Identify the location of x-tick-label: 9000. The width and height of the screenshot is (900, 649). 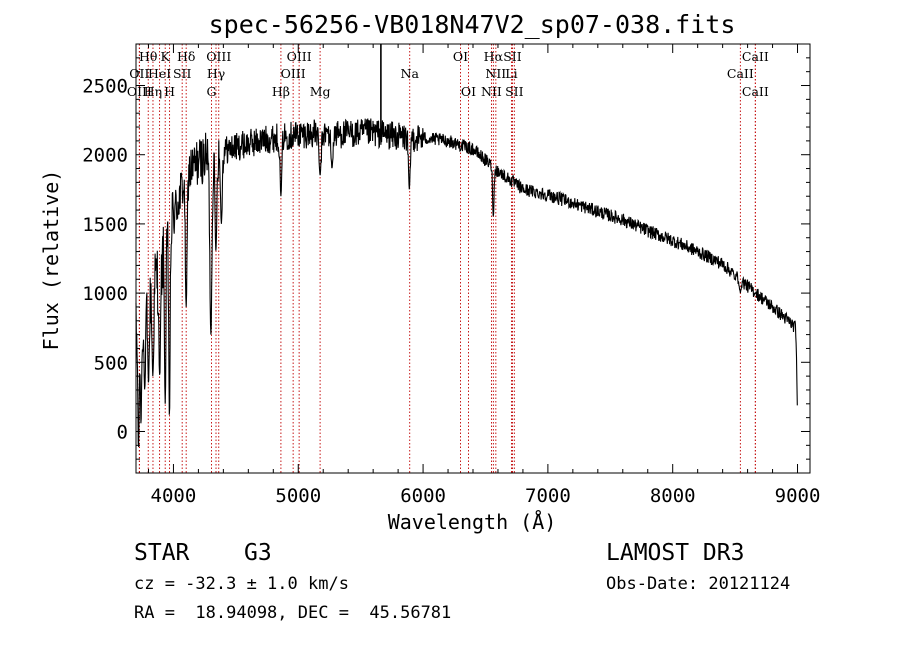
(798, 496).